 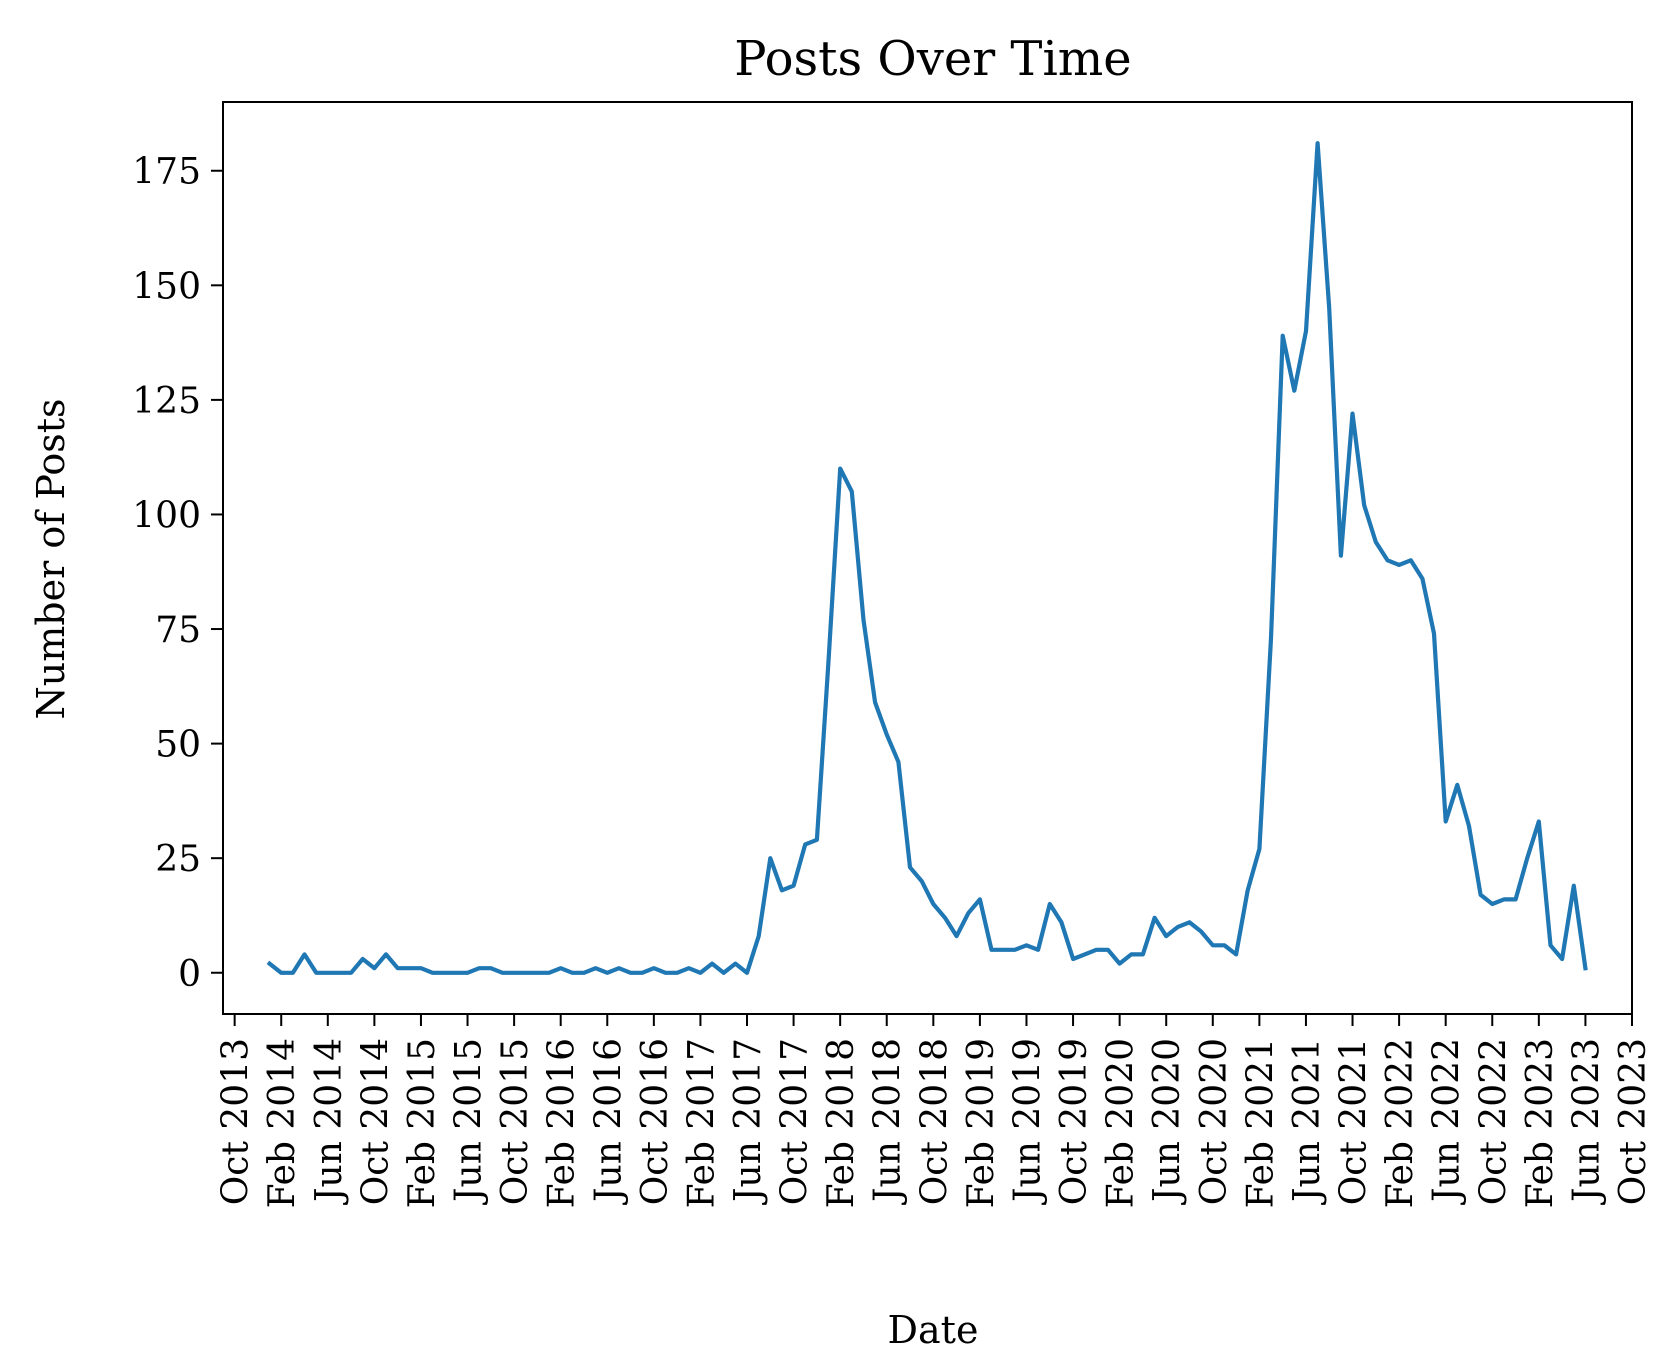 I want to click on x-tick-label: Jun 2021, so click(x=1307, y=1122).